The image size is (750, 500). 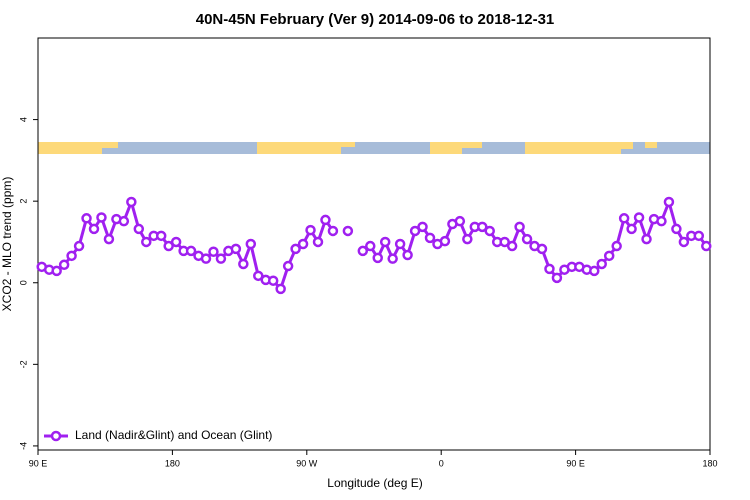 I want to click on y-tick-label: -4, so click(x=23, y=446).